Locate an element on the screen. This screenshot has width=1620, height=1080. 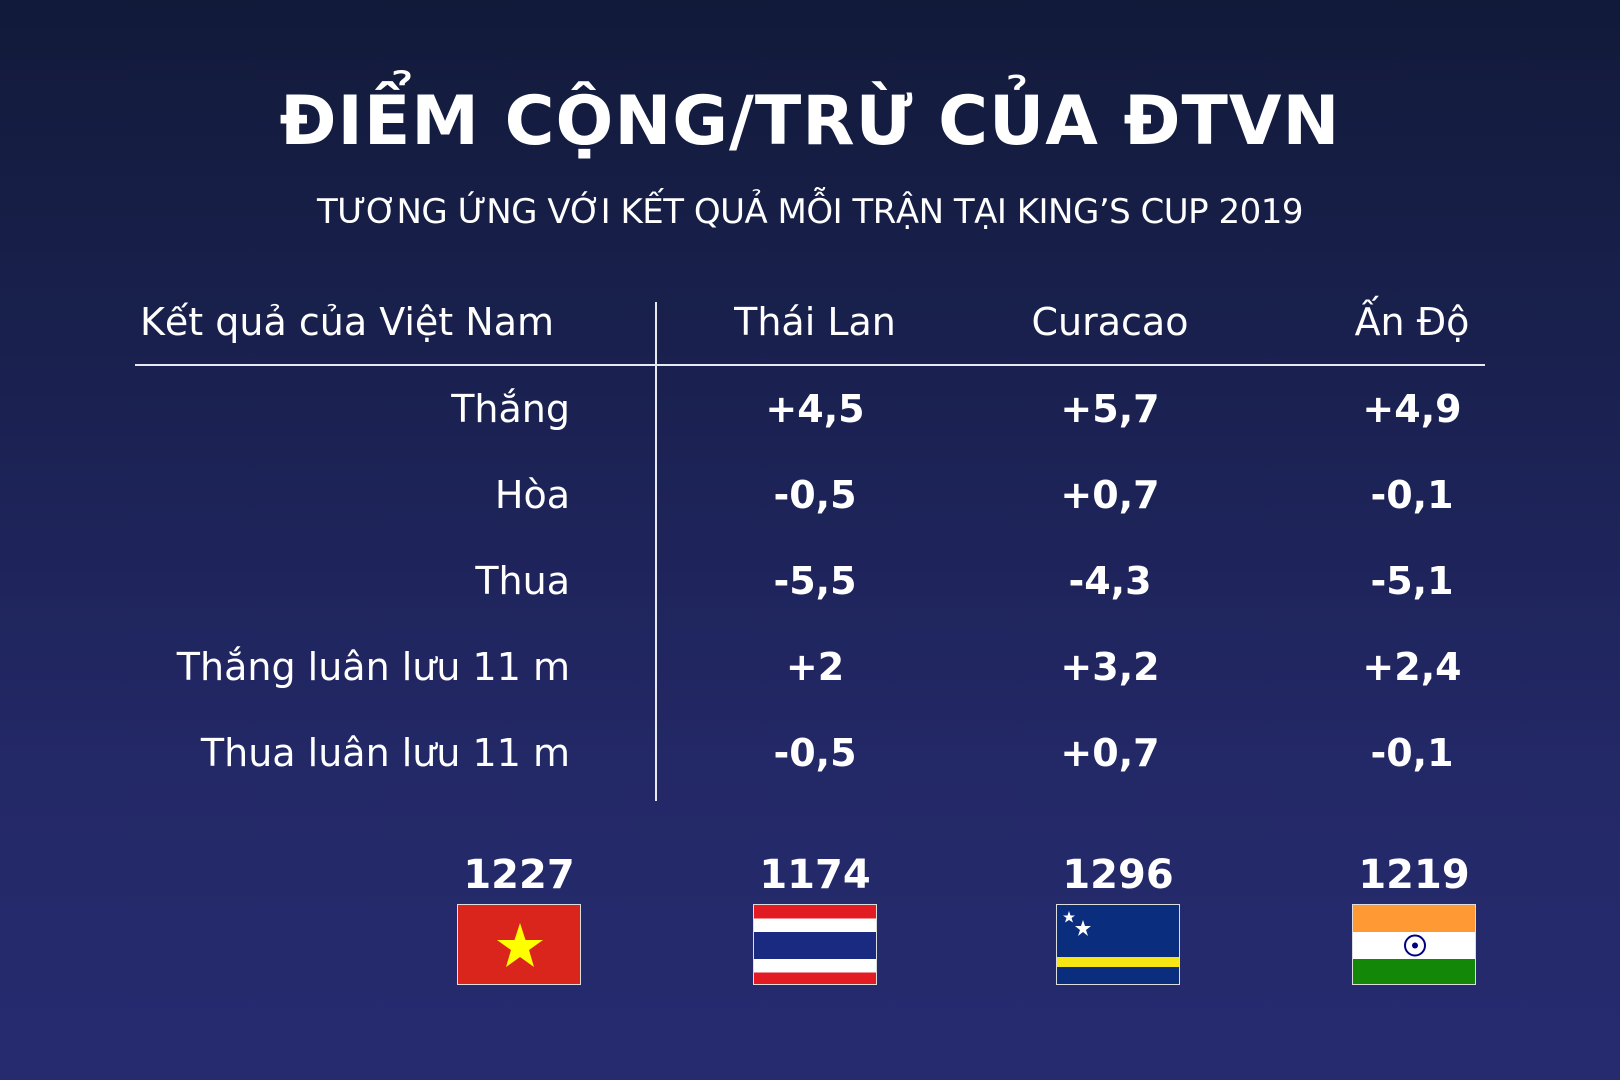
india-flag is located at coordinates (1414, 944).